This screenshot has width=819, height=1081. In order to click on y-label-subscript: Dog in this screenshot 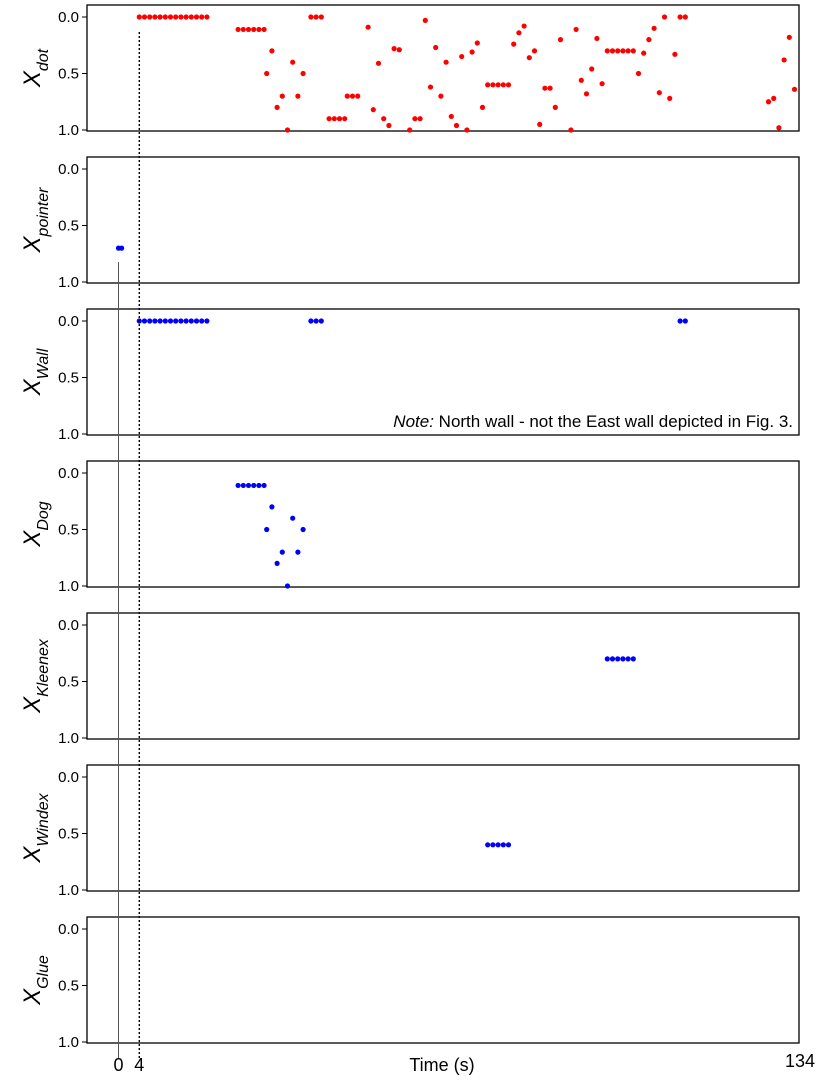, I will do `click(43, 515)`.